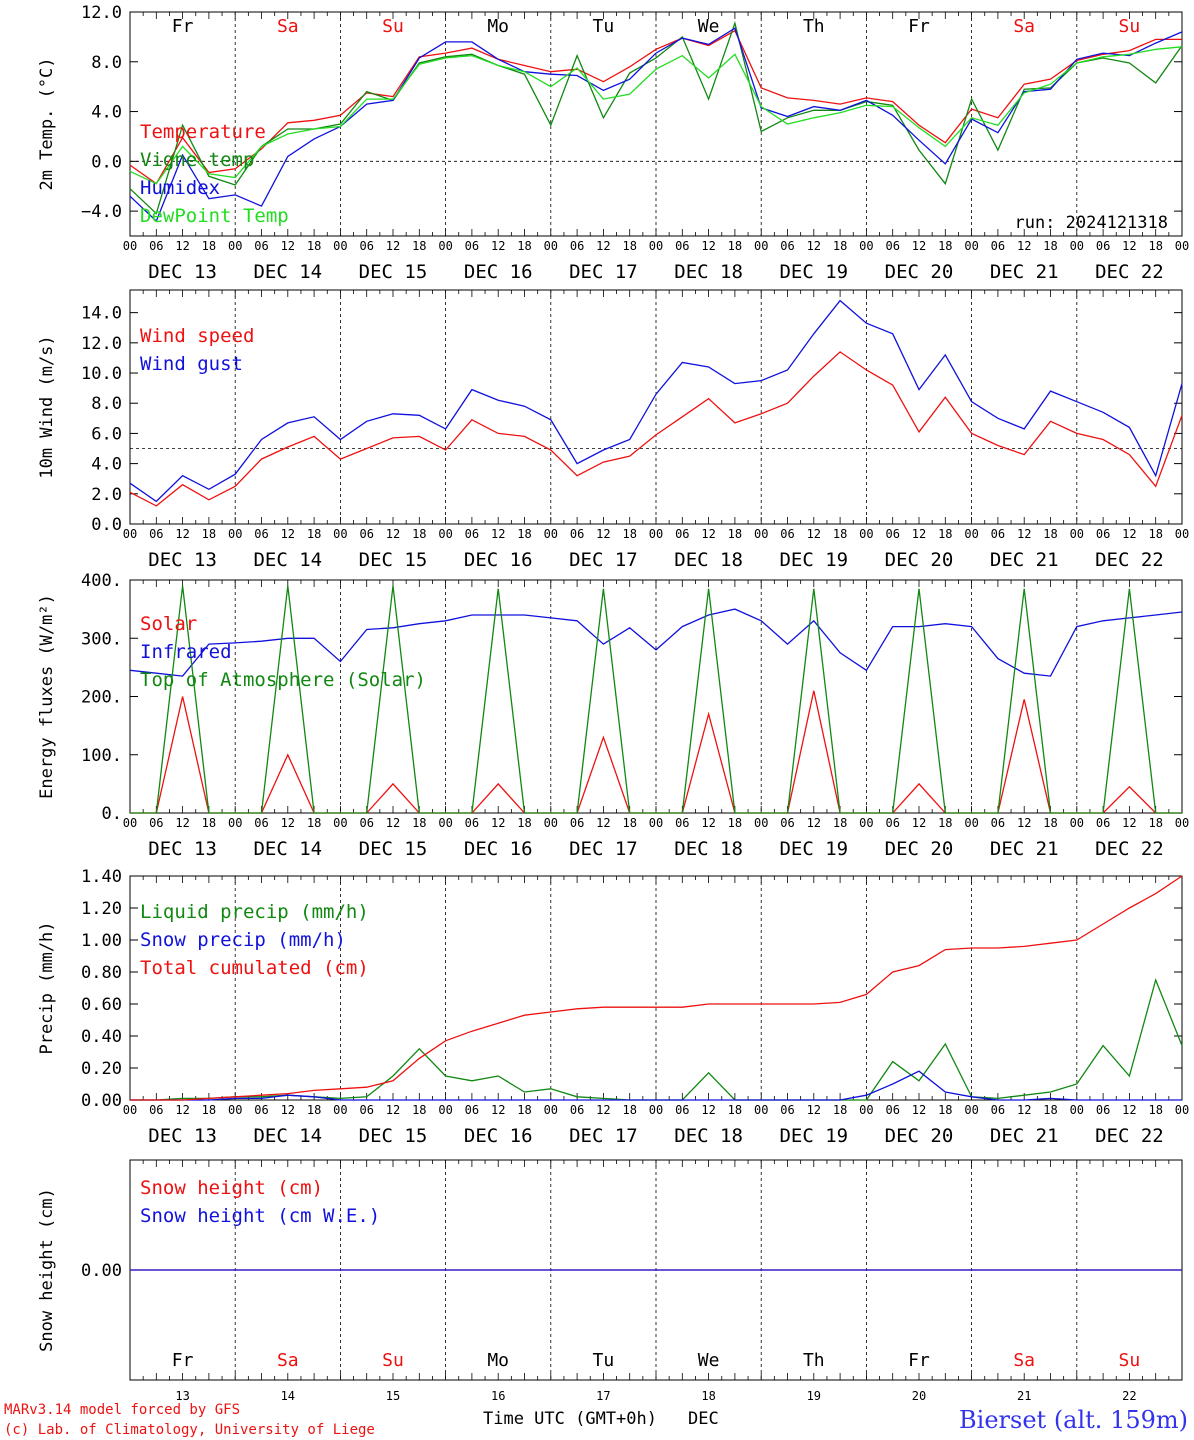 This screenshot has height=1440, width=1194. I want to click on y-tick-label: −4.0, so click(101, 212).